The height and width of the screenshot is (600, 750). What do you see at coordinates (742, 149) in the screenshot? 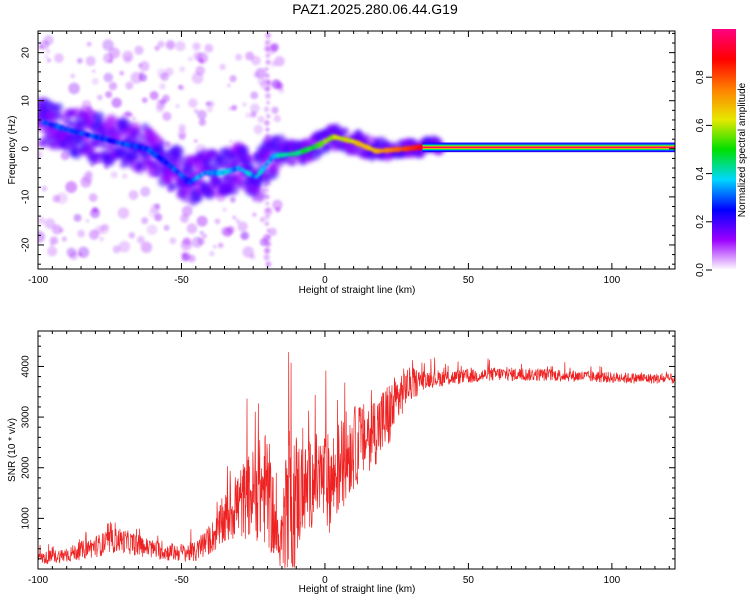
I see `colorbar-label: Normalized spectral amplitude` at bounding box center [742, 149].